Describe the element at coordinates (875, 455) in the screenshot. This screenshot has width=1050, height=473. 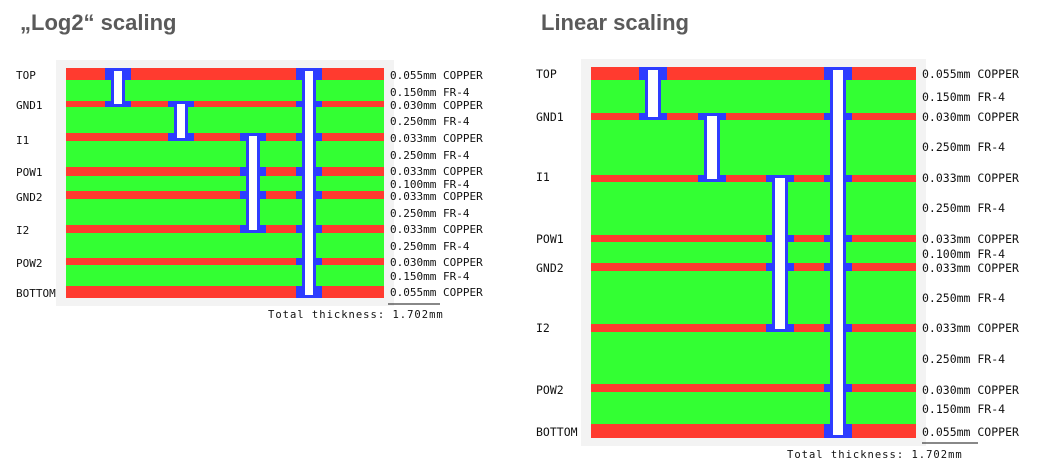
I see `total-thickness-label: Total thickness: 1.702mm` at that location.